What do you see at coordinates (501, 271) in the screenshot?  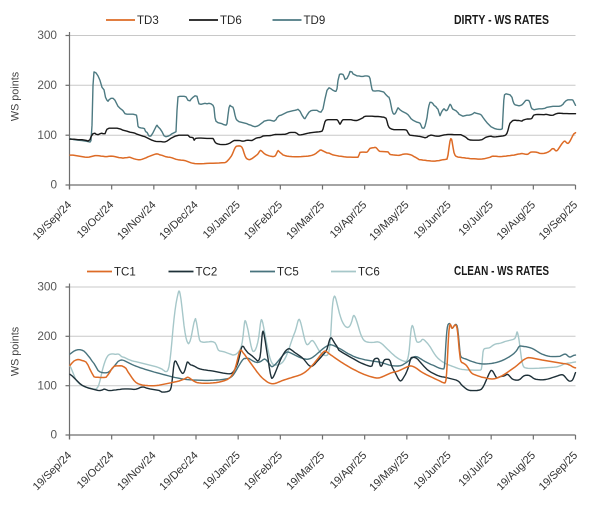 I see `svg-text: CLEAN - WS RATES` at bounding box center [501, 271].